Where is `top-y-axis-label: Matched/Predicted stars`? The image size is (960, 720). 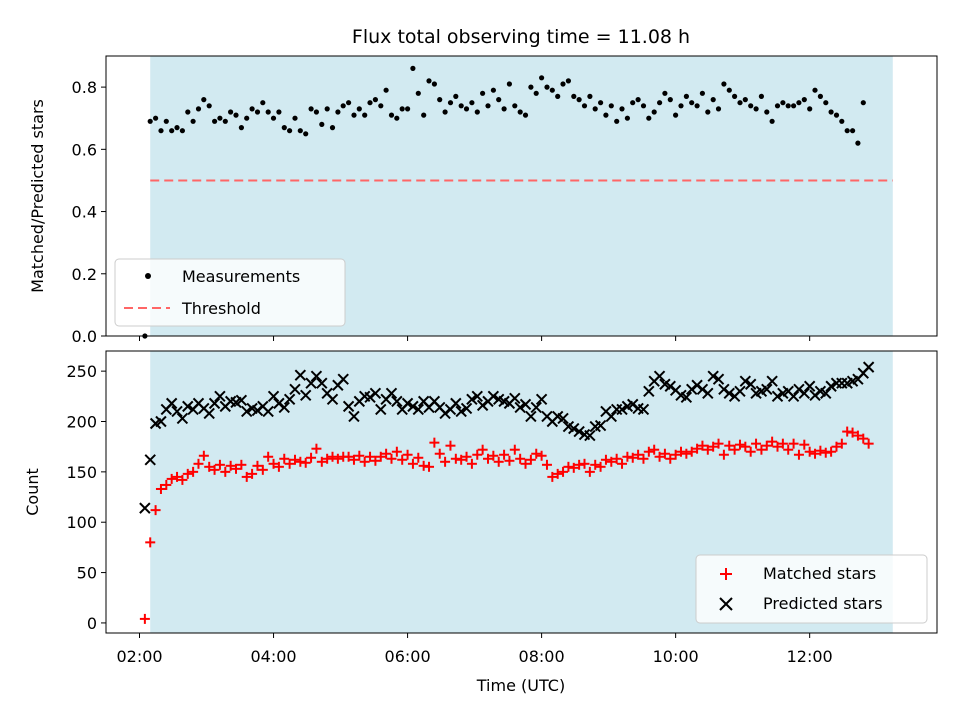 top-y-axis-label: Matched/Predicted stars is located at coordinates (37, 196).